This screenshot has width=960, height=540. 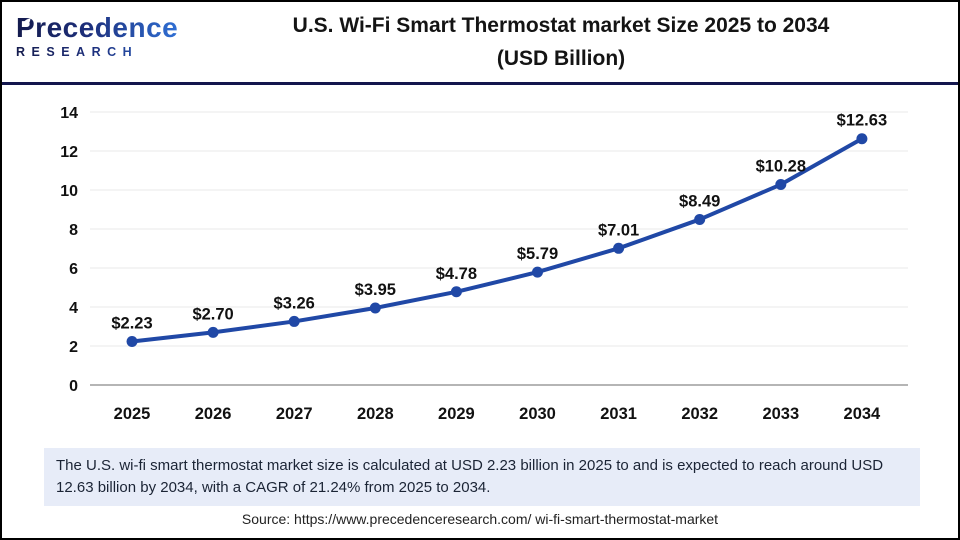 What do you see at coordinates (73, 230) in the screenshot?
I see `y-tick-label: 8` at bounding box center [73, 230].